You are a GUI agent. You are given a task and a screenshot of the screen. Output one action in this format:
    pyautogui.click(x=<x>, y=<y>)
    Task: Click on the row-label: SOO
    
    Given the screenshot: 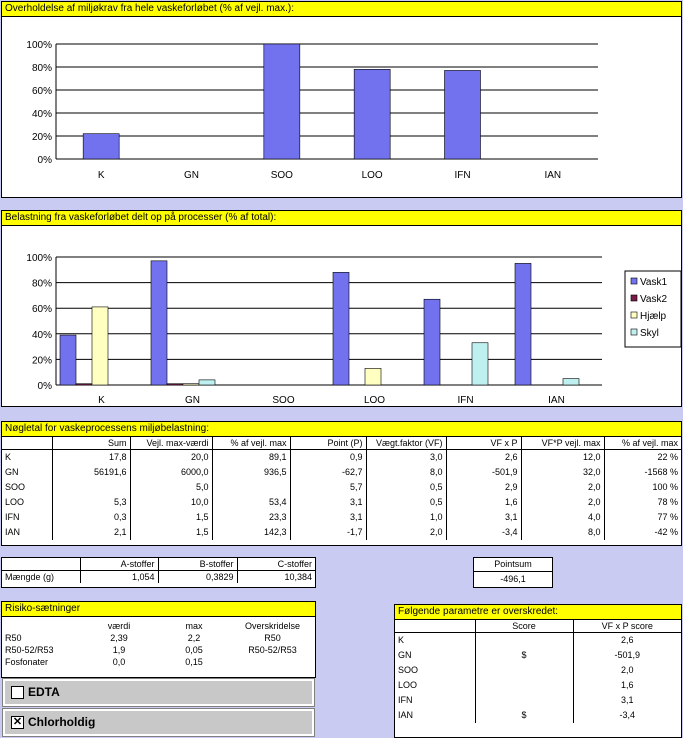 What is the action you would take?
    pyautogui.click(x=408, y=670)
    